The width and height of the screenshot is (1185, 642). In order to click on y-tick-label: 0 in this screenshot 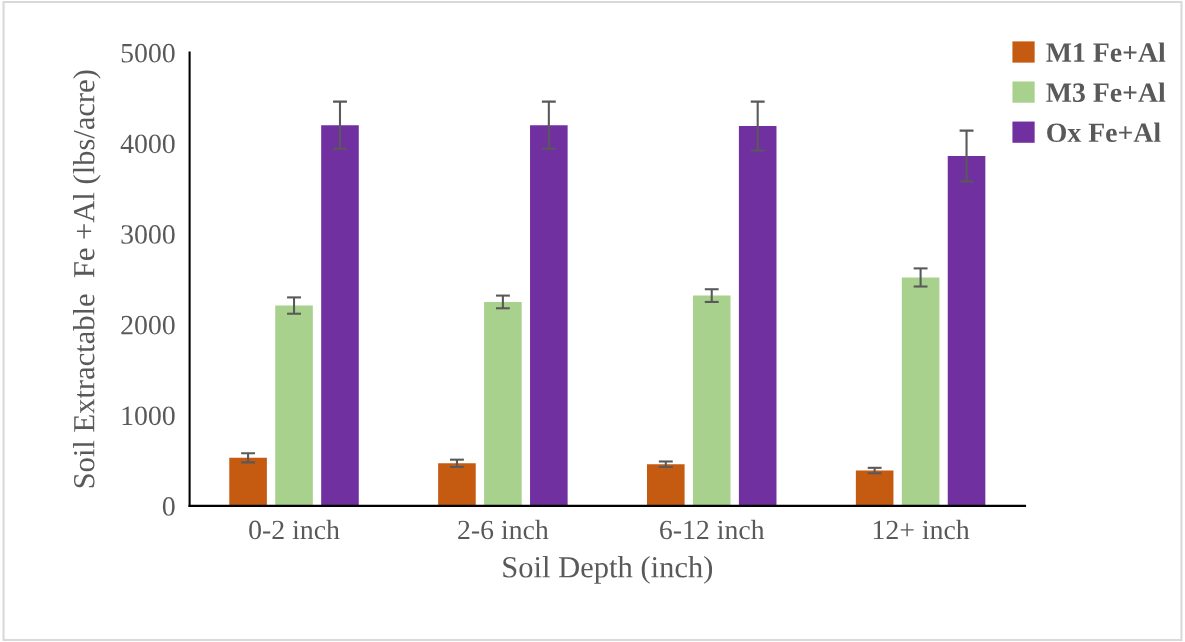, I will do `click(168, 506)`.